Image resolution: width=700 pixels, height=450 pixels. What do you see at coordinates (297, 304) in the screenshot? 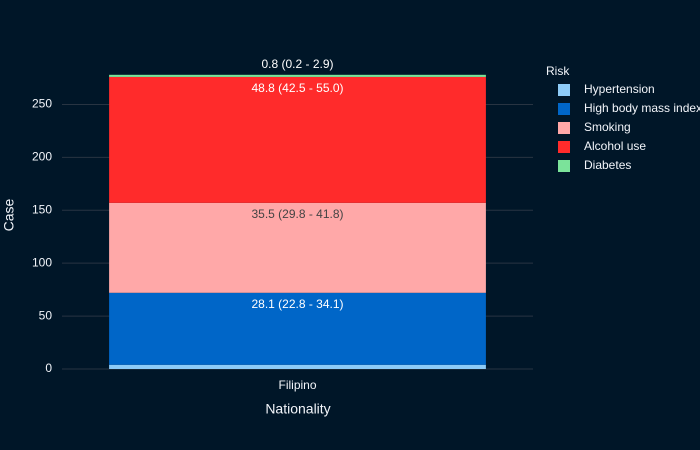
I see `value-label: 28.1 (22.8 - 34.1)` at bounding box center [297, 304].